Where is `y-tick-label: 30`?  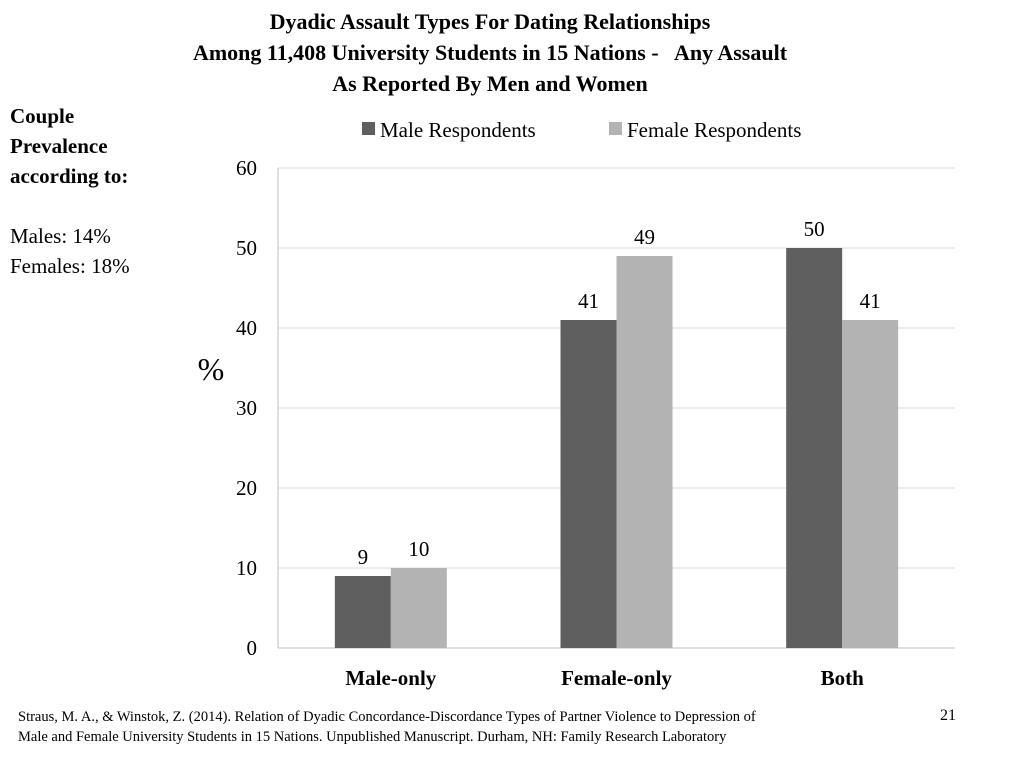
y-tick-label: 30 is located at coordinates (246, 408).